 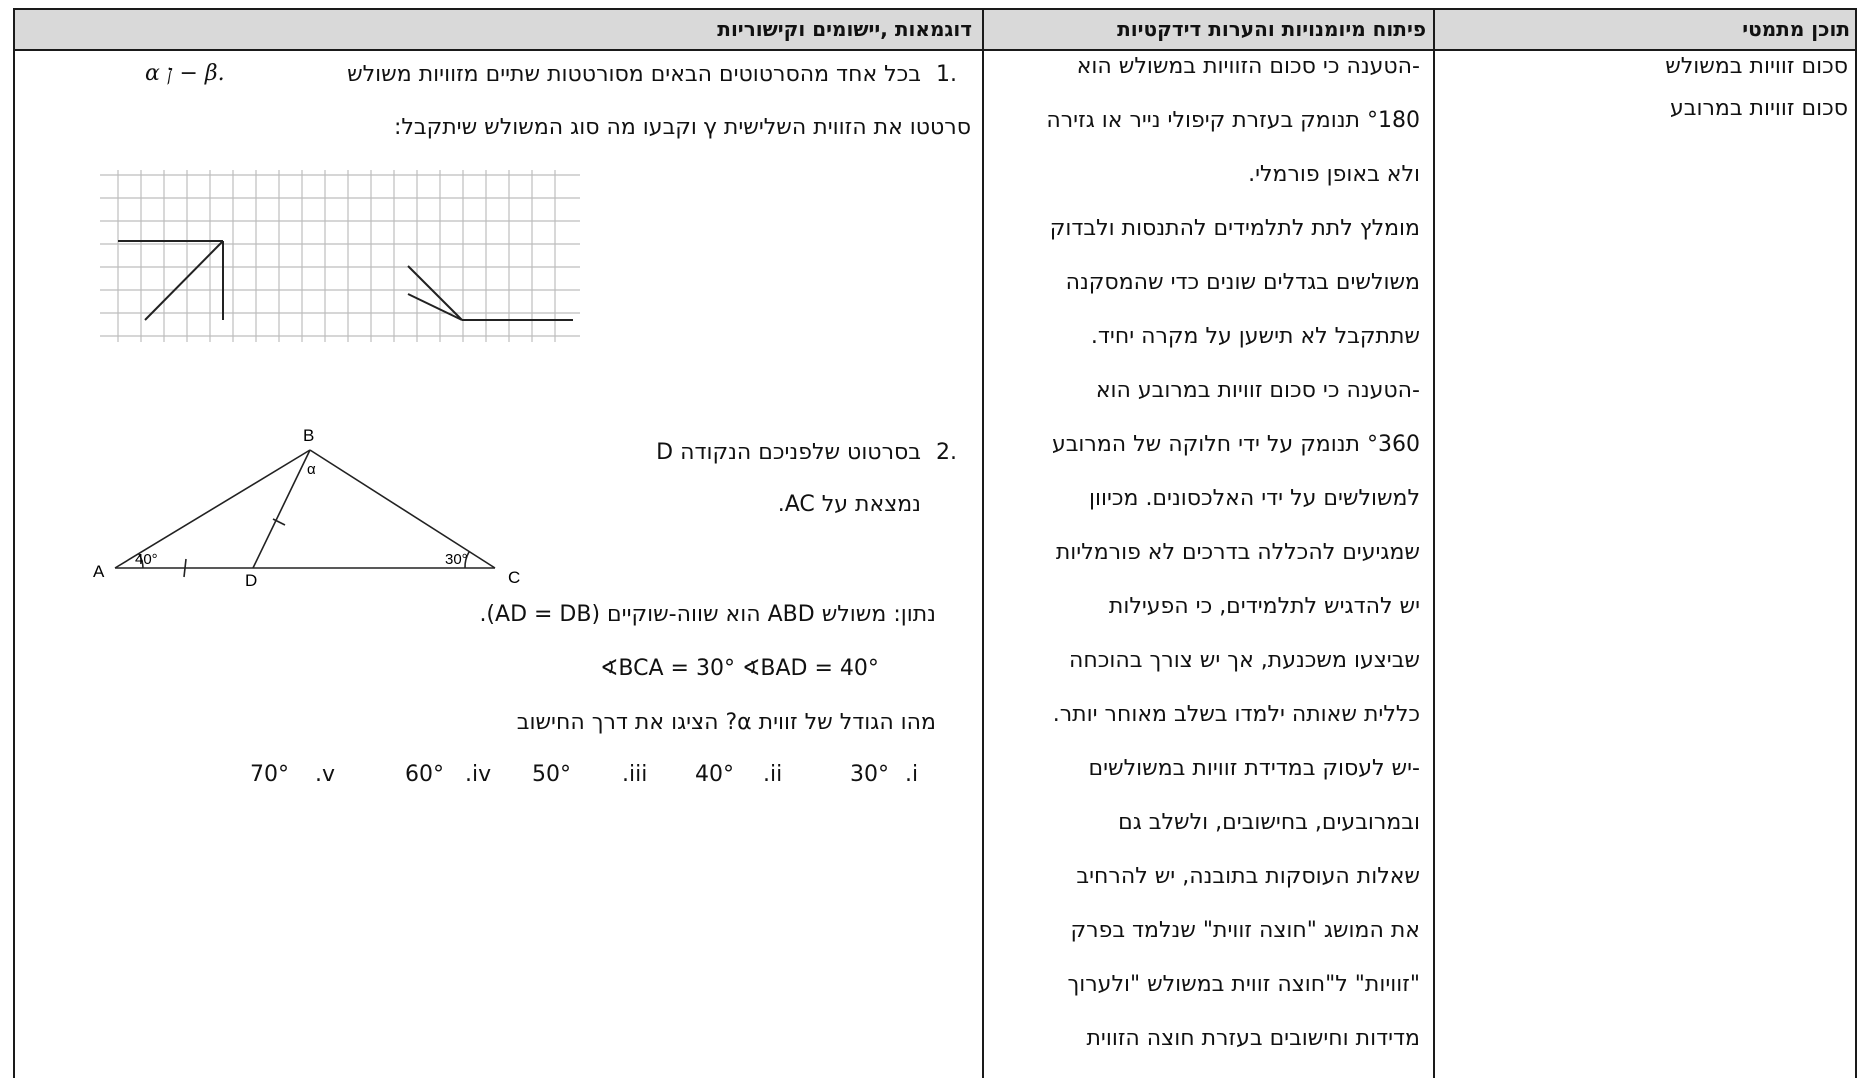 What do you see at coordinates (1254, 498) in the screenshot?
I see `skills-line: למשולשים על ידי האלכסונים. מכיוון` at bounding box center [1254, 498].